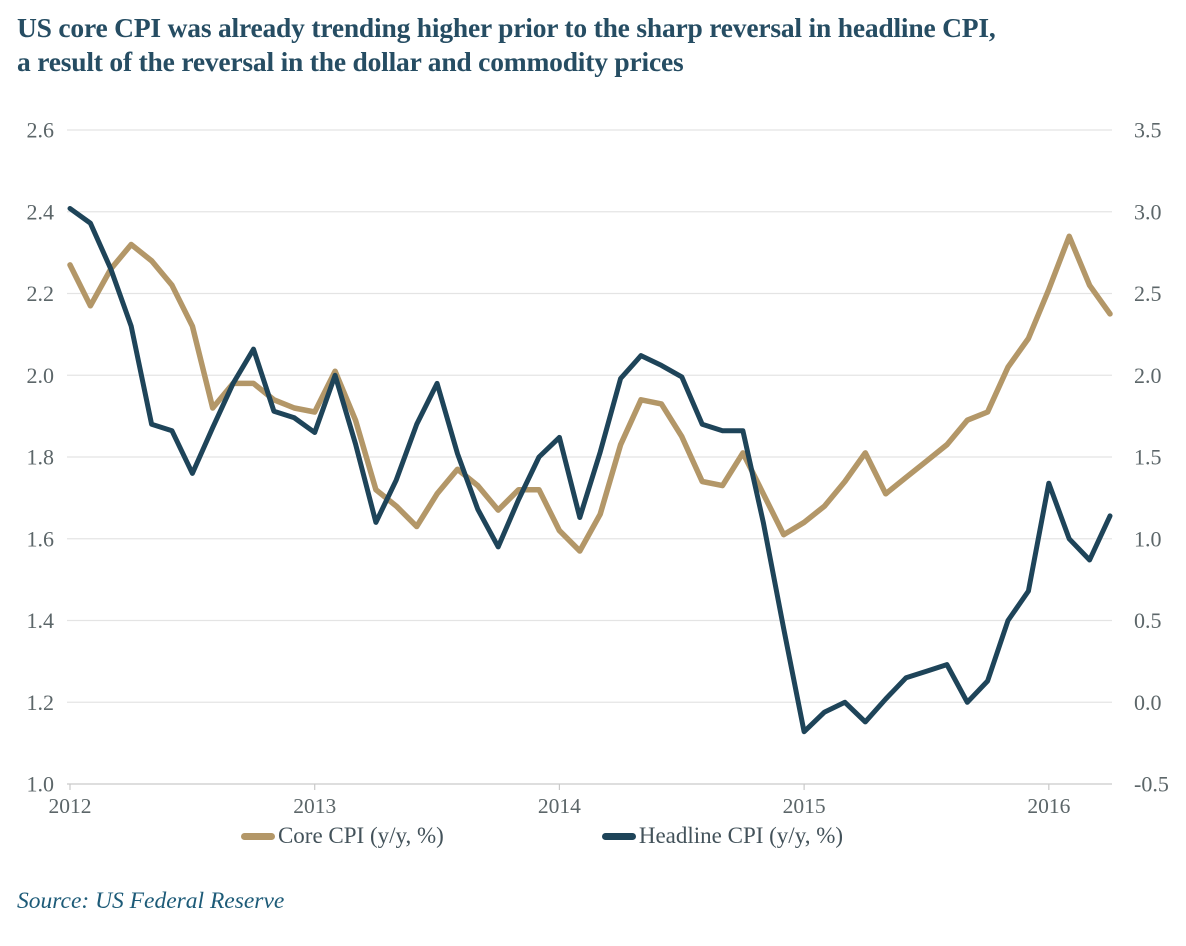 The image size is (1186, 946). I want to click on right-axis-tick-label: 2.0, so click(1148, 375).